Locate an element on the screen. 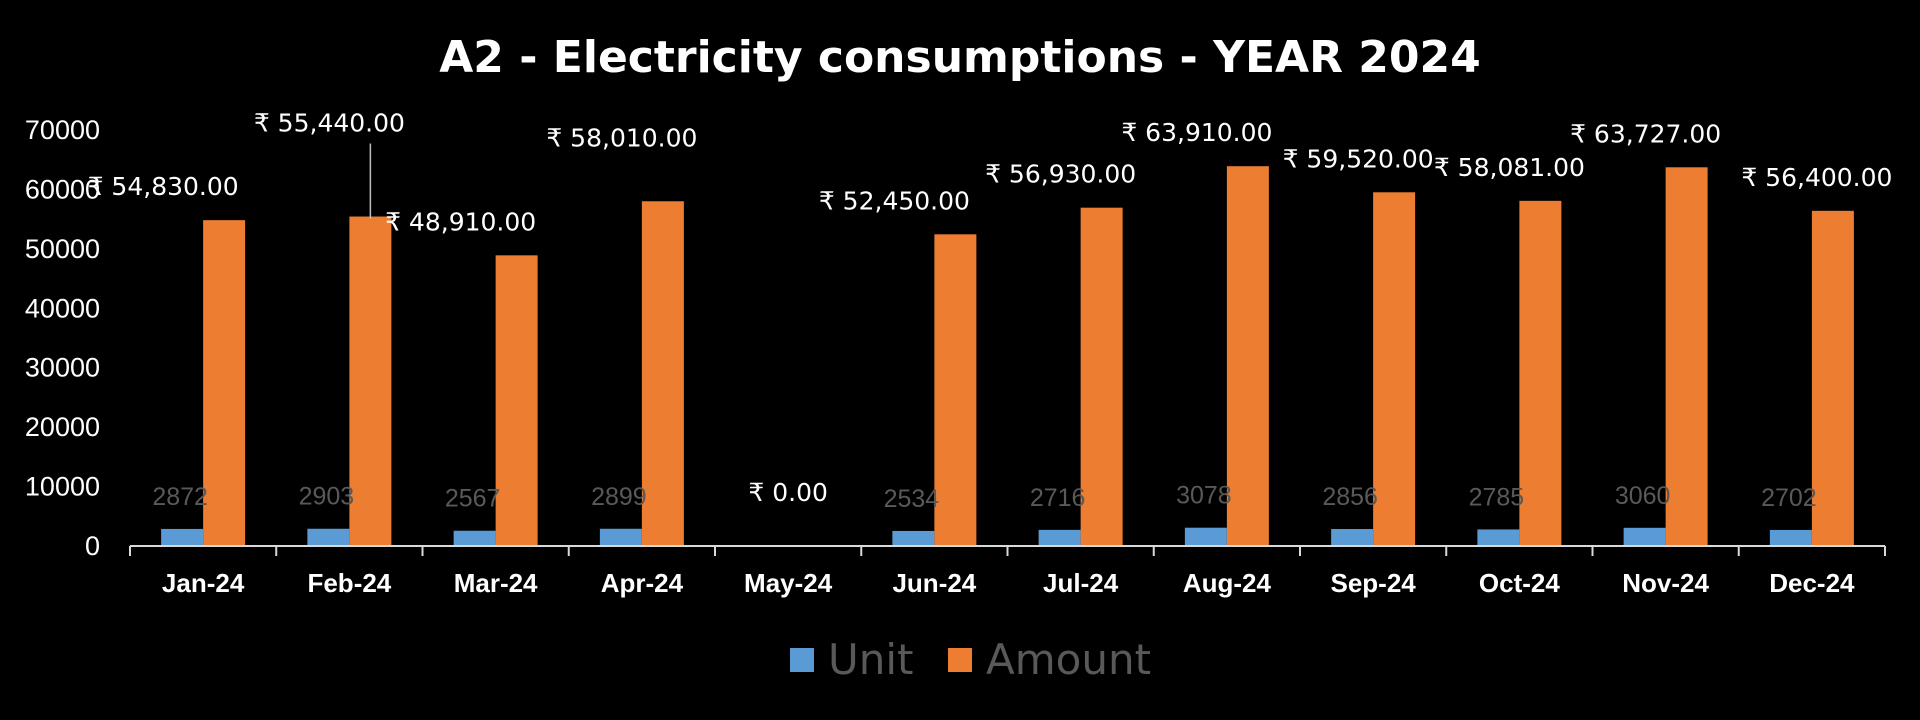 The image size is (1920, 720). x-tick-label: Mar-24 is located at coordinates (496, 583).